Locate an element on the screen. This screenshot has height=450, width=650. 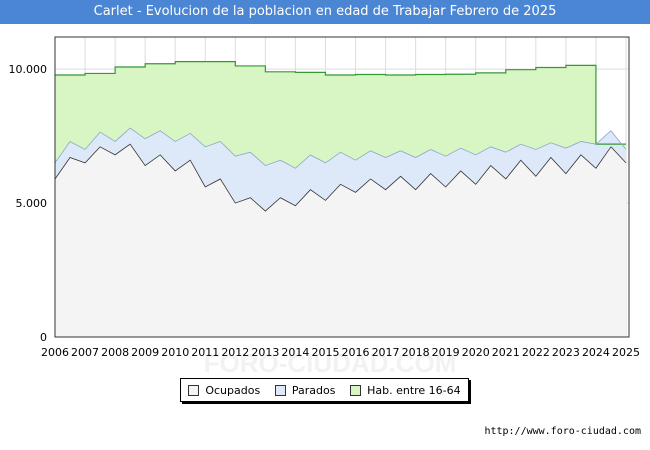
legend-label-ocupados: Ocupados is located at coordinates (233, 390).